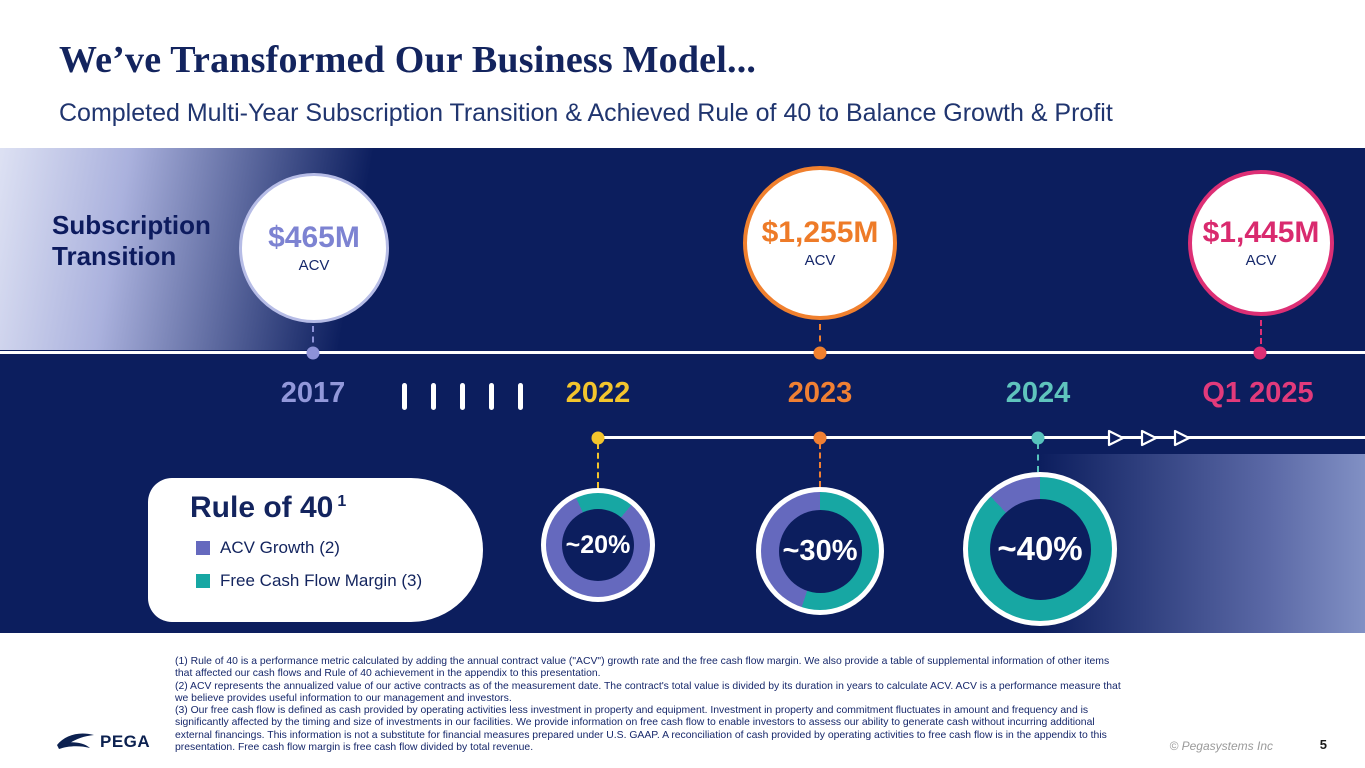  What do you see at coordinates (598, 393) in the screenshot?
I see `year-label-2022: 2022` at bounding box center [598, 393].